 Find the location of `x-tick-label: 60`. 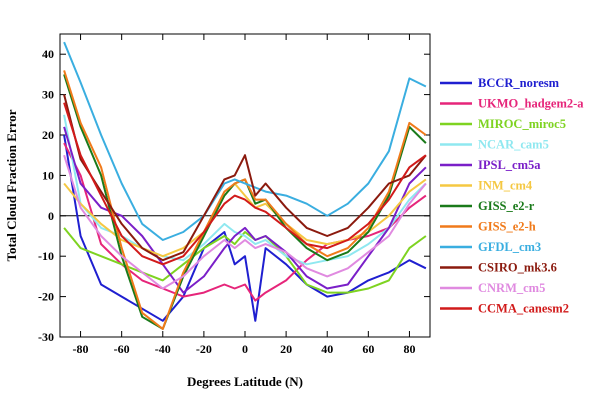

x-tick-label: 60 is located at coordinates (368, 349).